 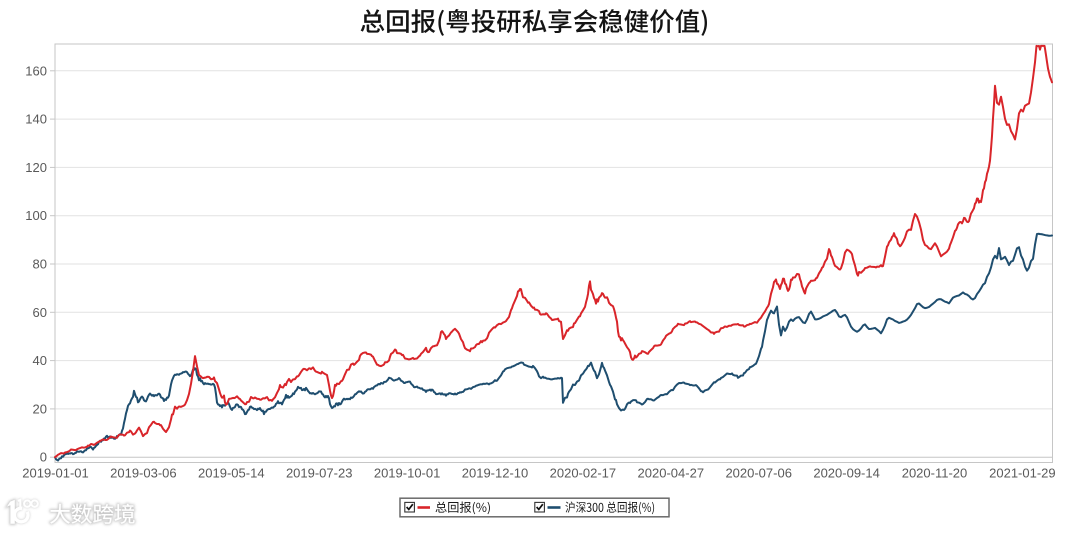 I want to click on svg-text: 100, so click(x=36, y=215).